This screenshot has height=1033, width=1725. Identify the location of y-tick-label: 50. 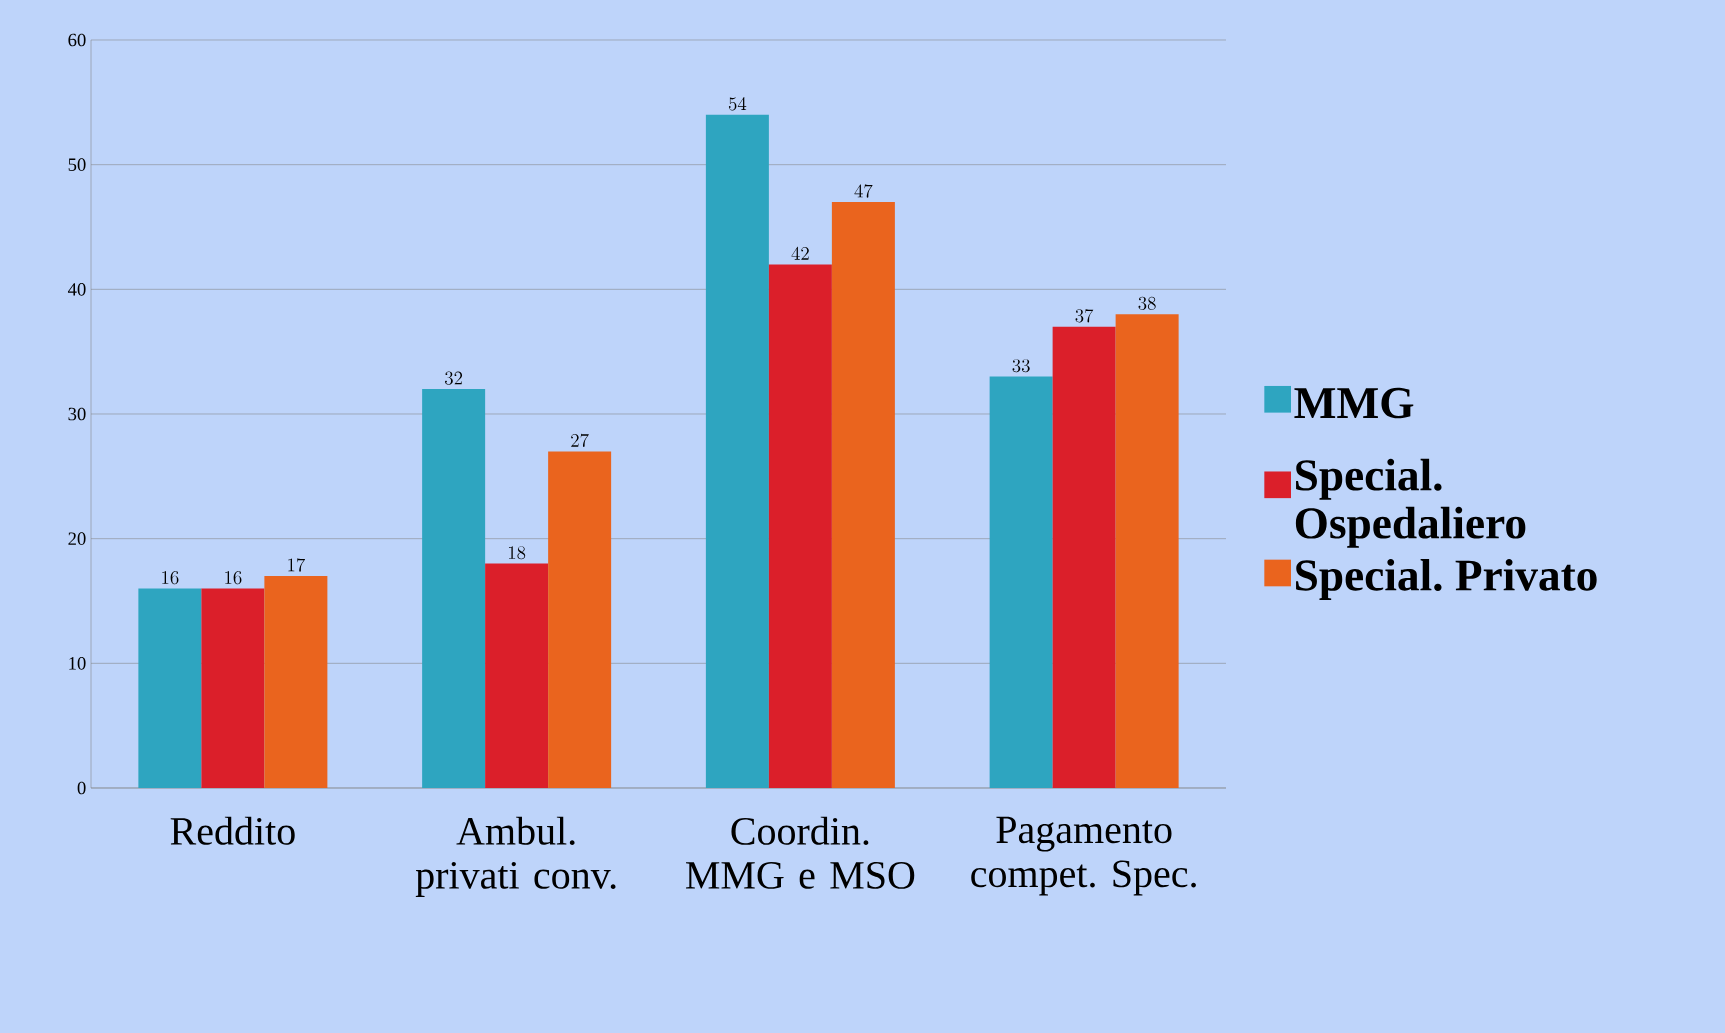
(77, 164).